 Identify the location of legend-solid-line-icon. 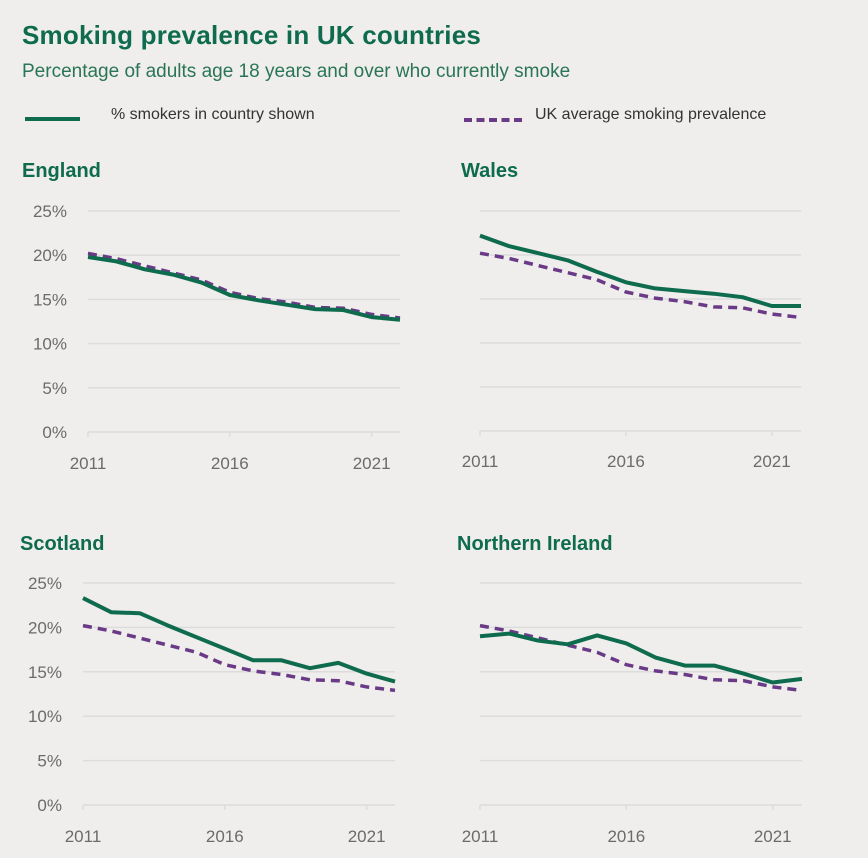
(52, 119).